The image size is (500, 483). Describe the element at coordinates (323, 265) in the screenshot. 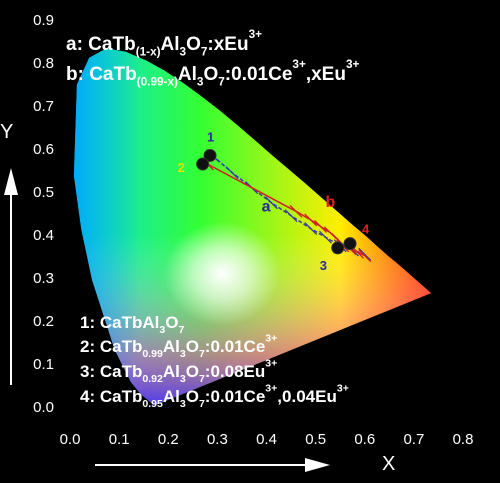

I see `sample-point-label-3: 3` at that location.